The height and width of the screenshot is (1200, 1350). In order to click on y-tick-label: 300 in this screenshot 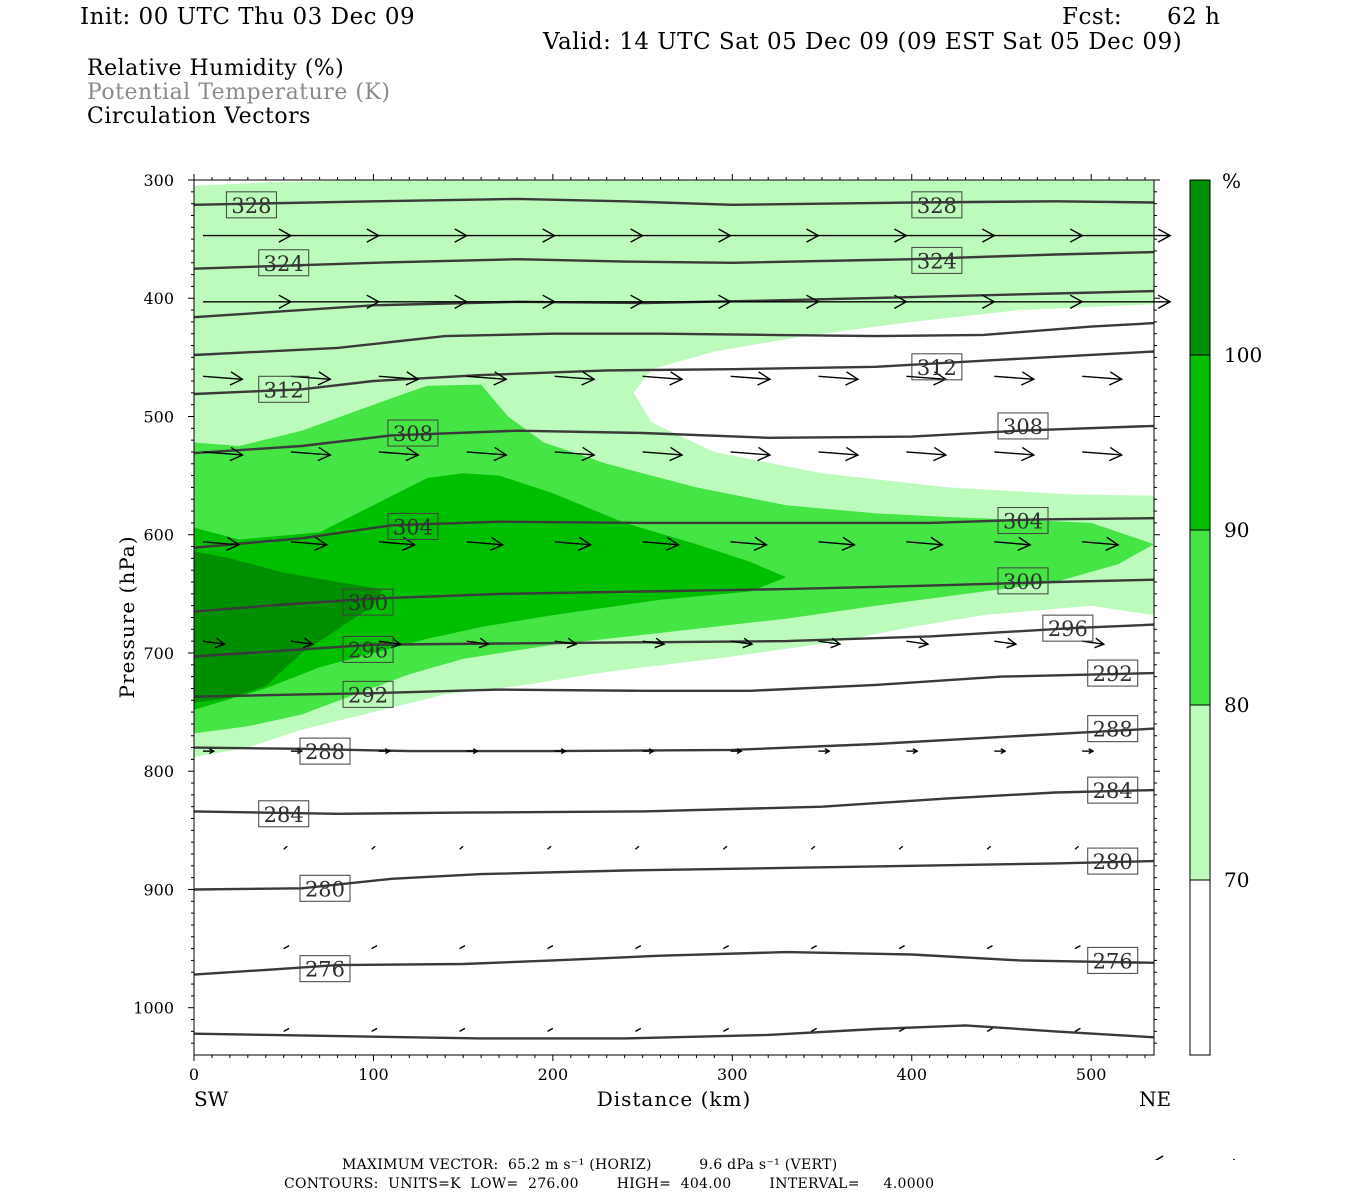, I will do `click(158, 180)`.